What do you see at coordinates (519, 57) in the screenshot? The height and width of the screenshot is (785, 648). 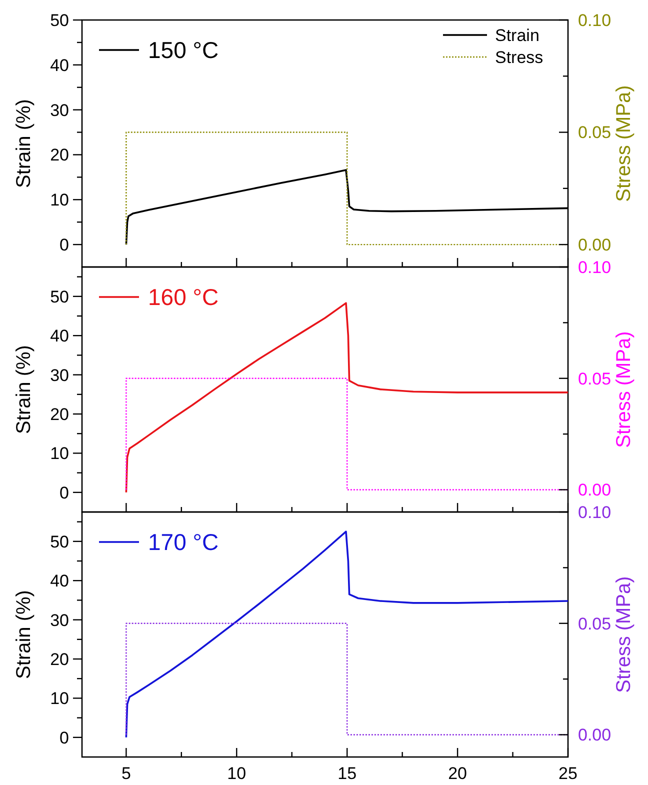 I see `legend-label: Stress` at bounding box center [519, 57].